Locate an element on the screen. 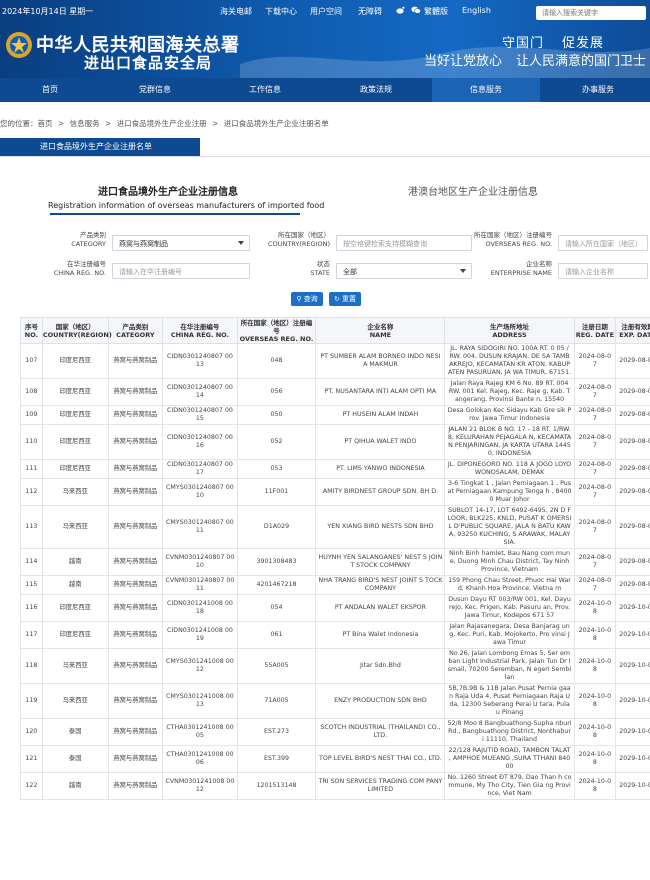 This screenshot has width=650, height=880. cell-overseas-reg: 3901308483 is located at coordinates (276, 562).